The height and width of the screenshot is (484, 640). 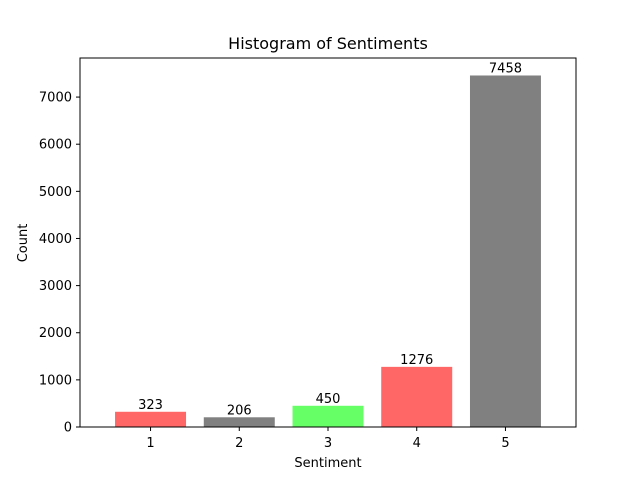 What do you see at coordinates (505, 443) in the screenshot?
I see `x-tick-label: 5` at bounding box center [505, 443].